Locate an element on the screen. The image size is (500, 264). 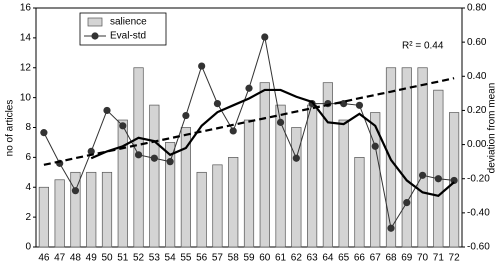
x-tick-label: 67 is located at coordinates (376, 258).